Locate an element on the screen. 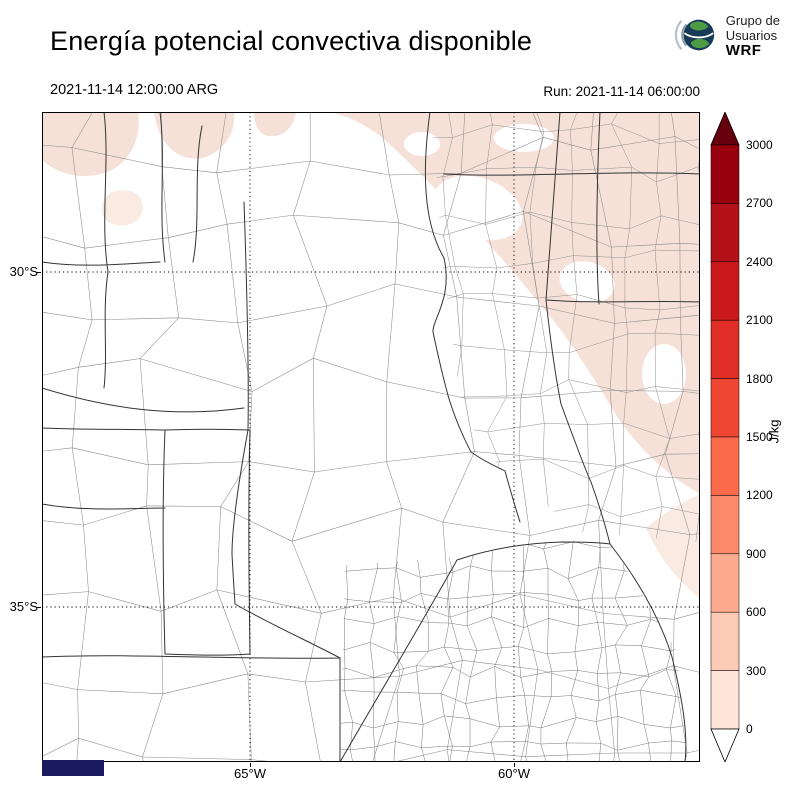 The image size is (800, 800). colorbar-bar is located at coordinates (725, 437).